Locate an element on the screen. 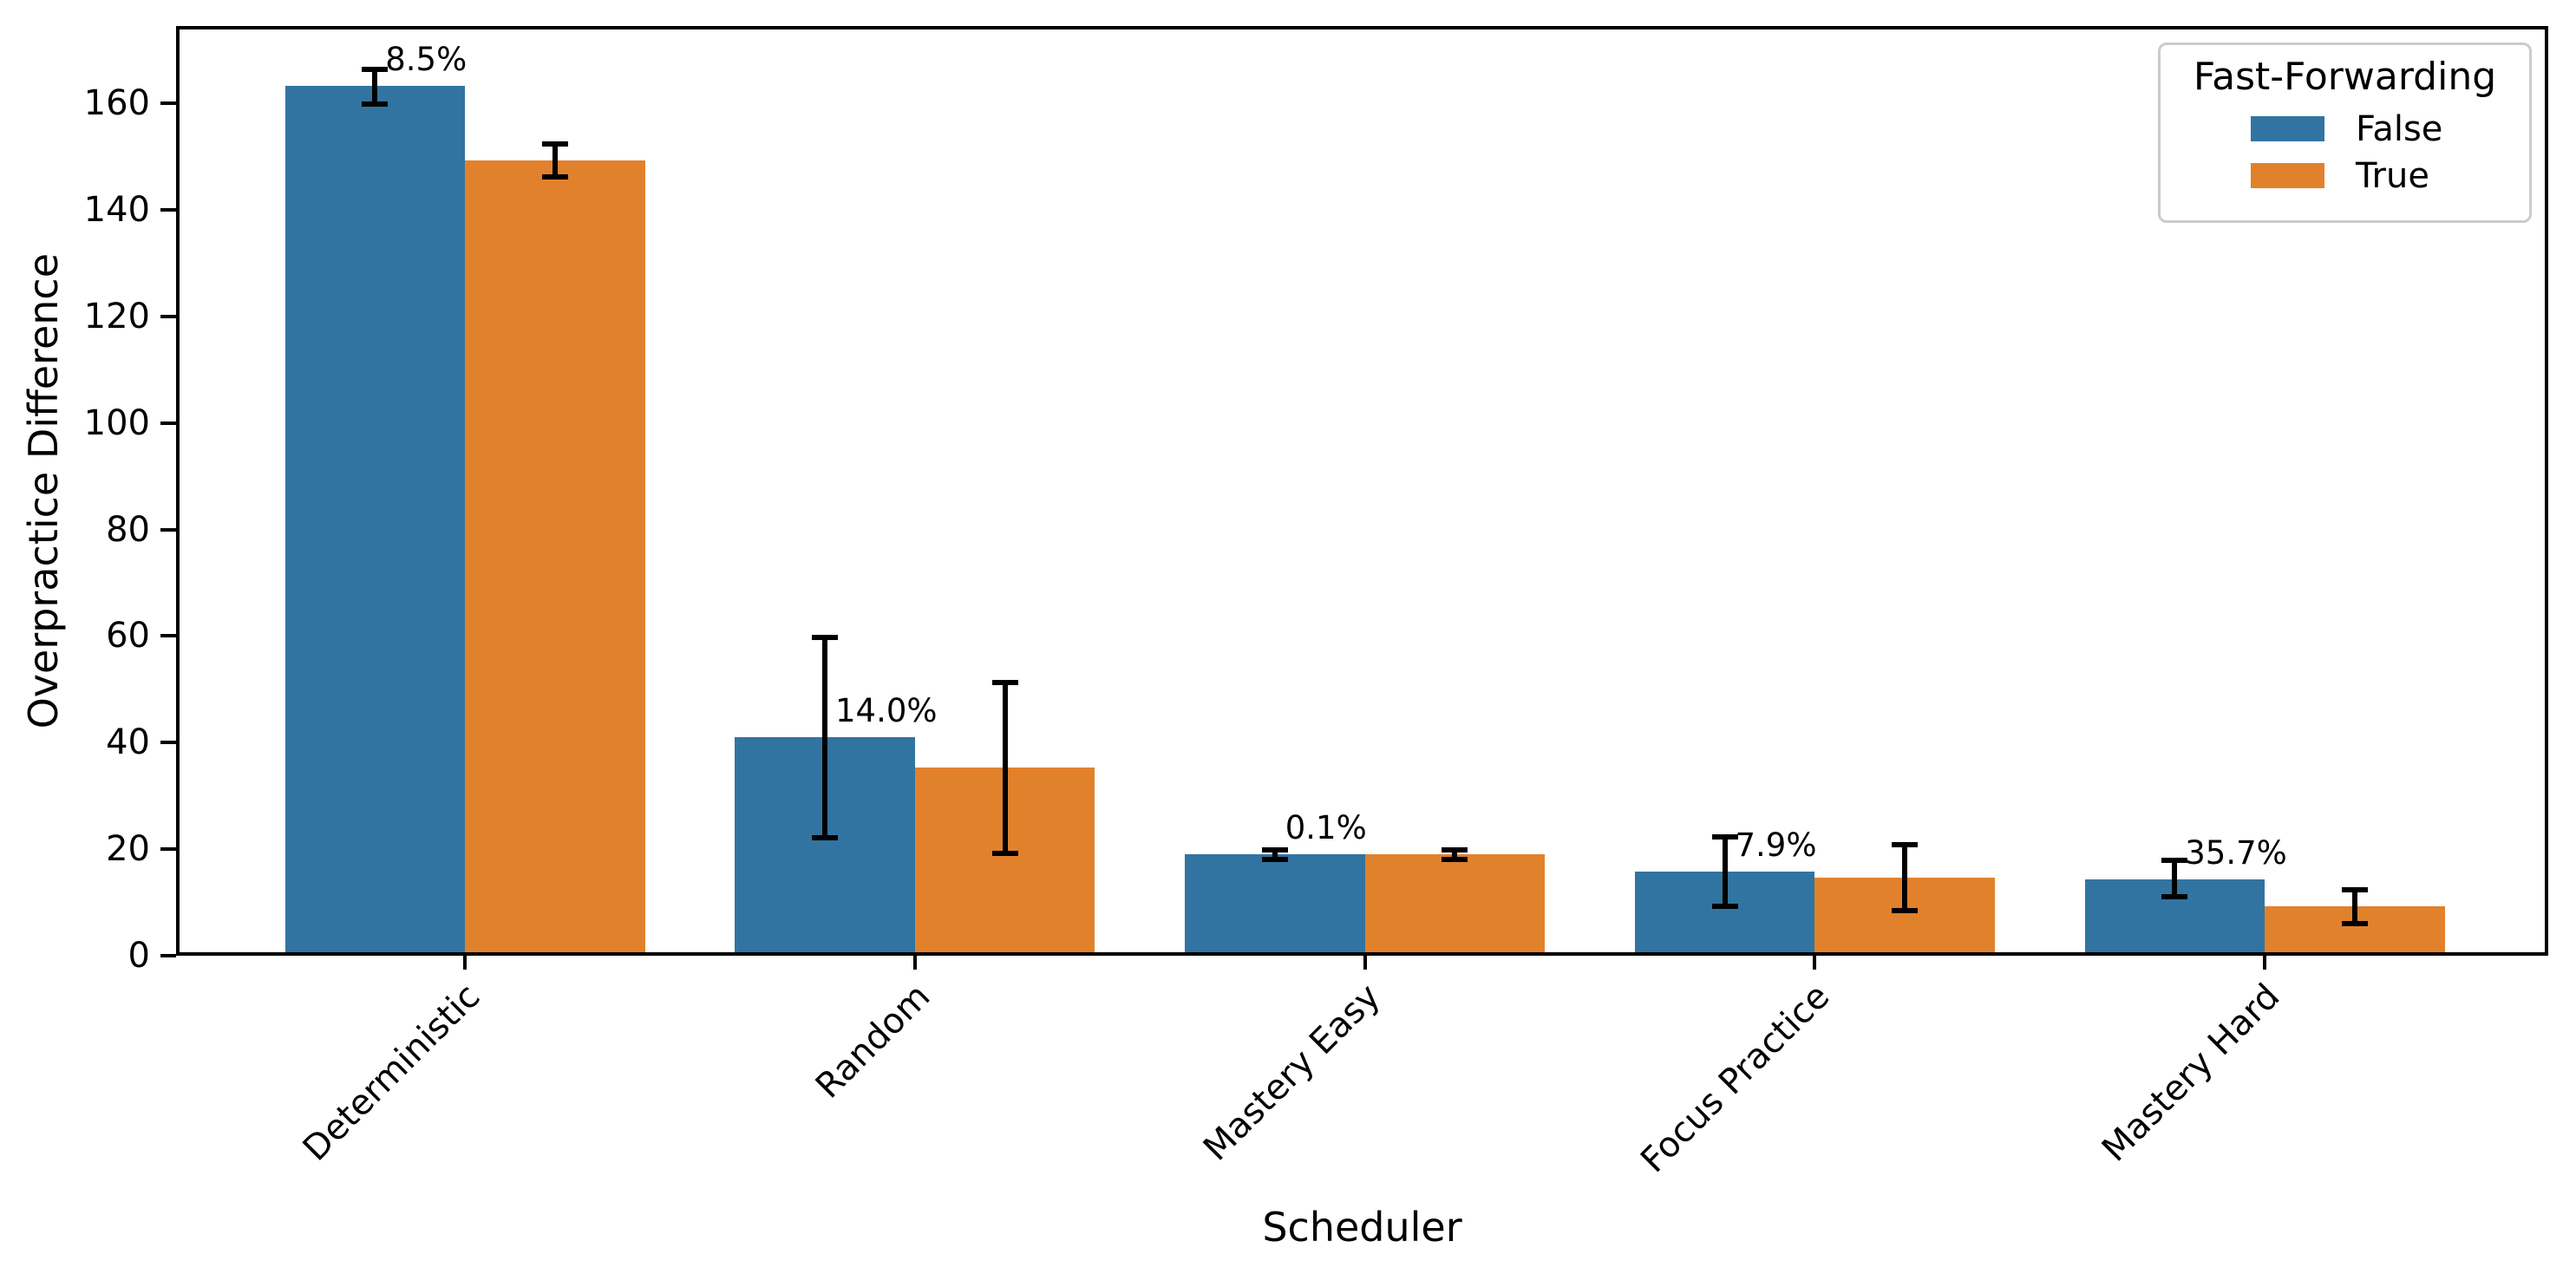 The height and width of the screenshot is (1274, 2576). legend-label-true: True is located at coordinates (2392, 175).